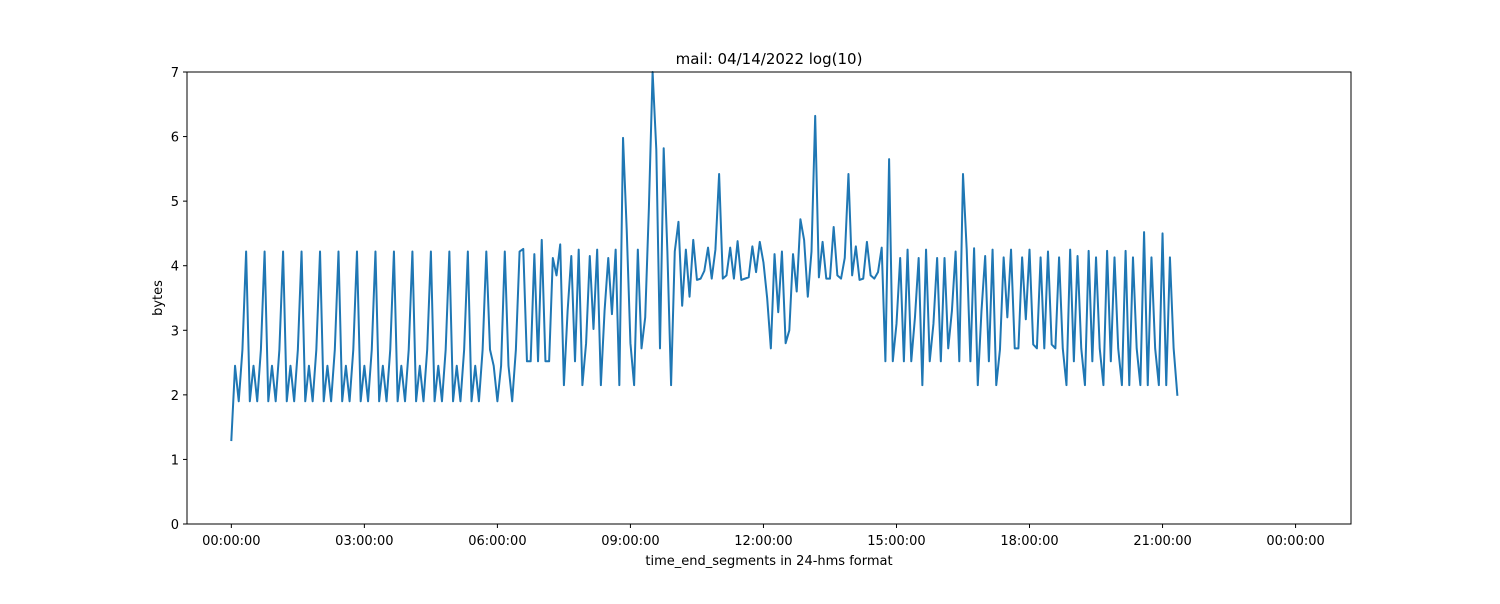 This screenshot has height=604, width=1500. I want to click on y-tick-label: 4, so click(175, 267).